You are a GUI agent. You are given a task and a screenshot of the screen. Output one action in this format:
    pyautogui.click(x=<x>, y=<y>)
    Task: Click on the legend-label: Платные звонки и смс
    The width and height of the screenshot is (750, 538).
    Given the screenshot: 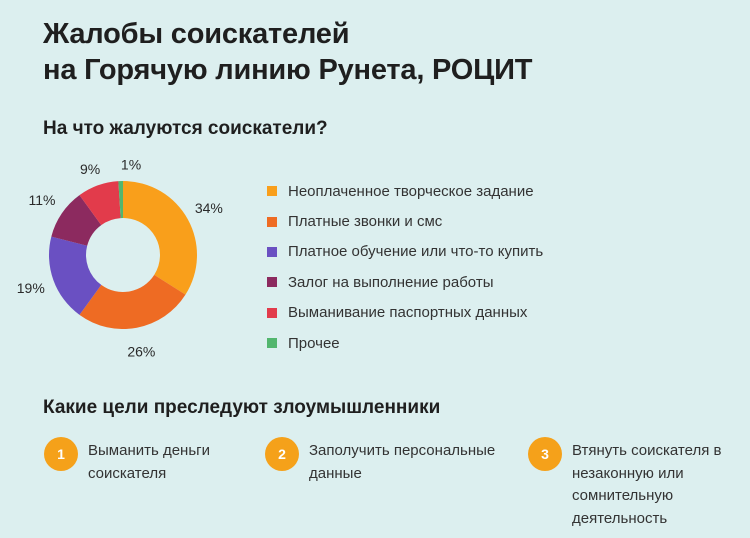 What is the action you would take?
    pyautogui.click(x=365, y=222)
    